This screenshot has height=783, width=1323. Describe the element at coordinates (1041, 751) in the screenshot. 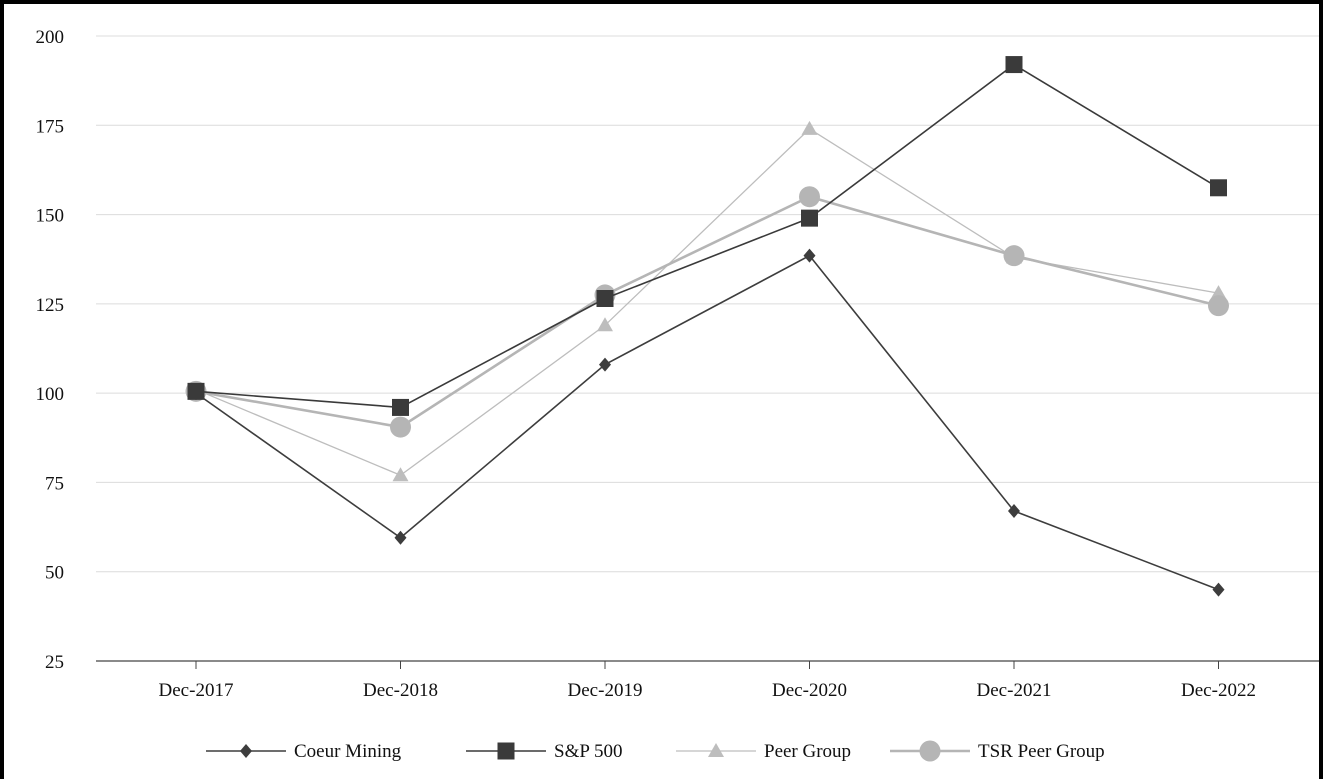

I see `legend-label: TSR Peer Group` at that location.